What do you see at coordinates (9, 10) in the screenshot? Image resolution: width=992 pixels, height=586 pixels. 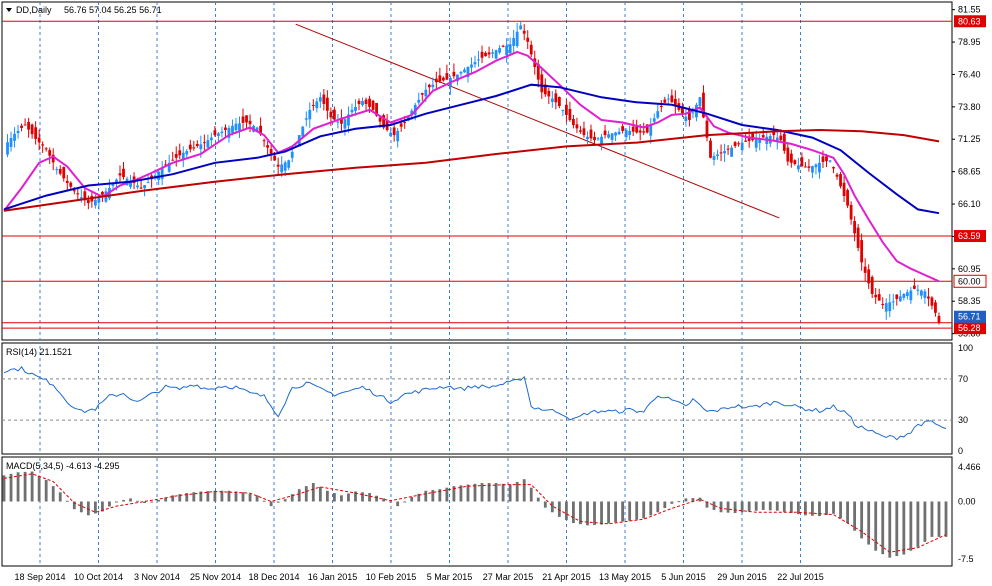 I see `chevron-down-icon` at bounding box center [9, 10].